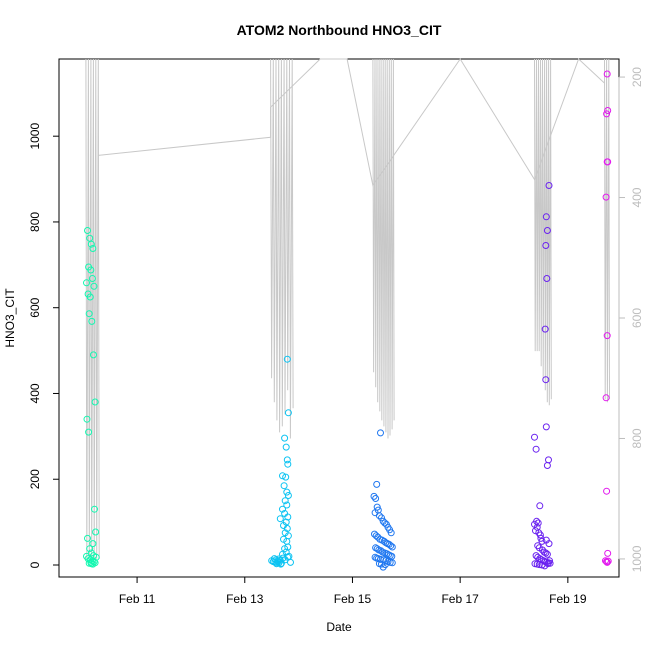 The height and width of the screenshot is (650, 650). Describe the element at coordinates (568, 599) in the screenshot. I see `x-tick-label: Feb 19` at that location.